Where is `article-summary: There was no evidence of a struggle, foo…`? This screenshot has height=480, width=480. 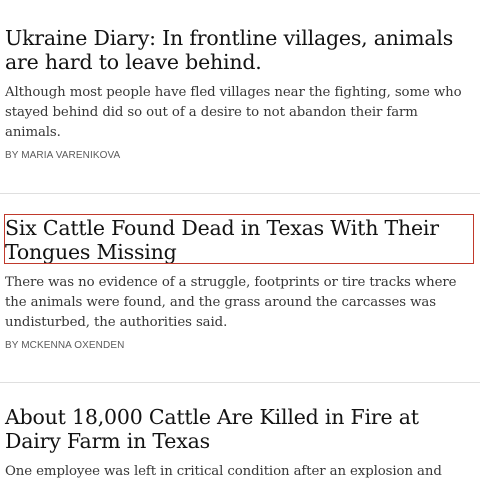 article-summary: There was no evidence of a struggle, foo… is located at coordinates (231, 302).